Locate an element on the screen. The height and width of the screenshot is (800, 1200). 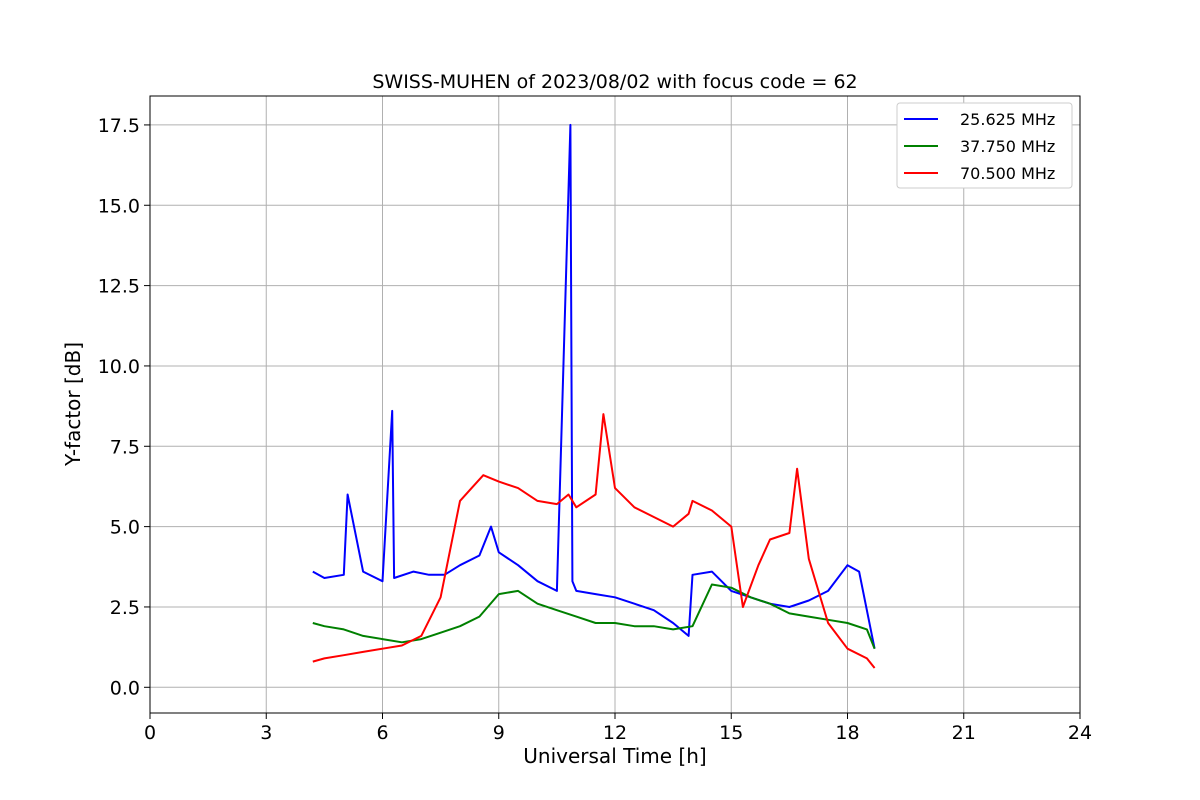
y-tick-label: 7.5 is located at coordinates (125, 447).